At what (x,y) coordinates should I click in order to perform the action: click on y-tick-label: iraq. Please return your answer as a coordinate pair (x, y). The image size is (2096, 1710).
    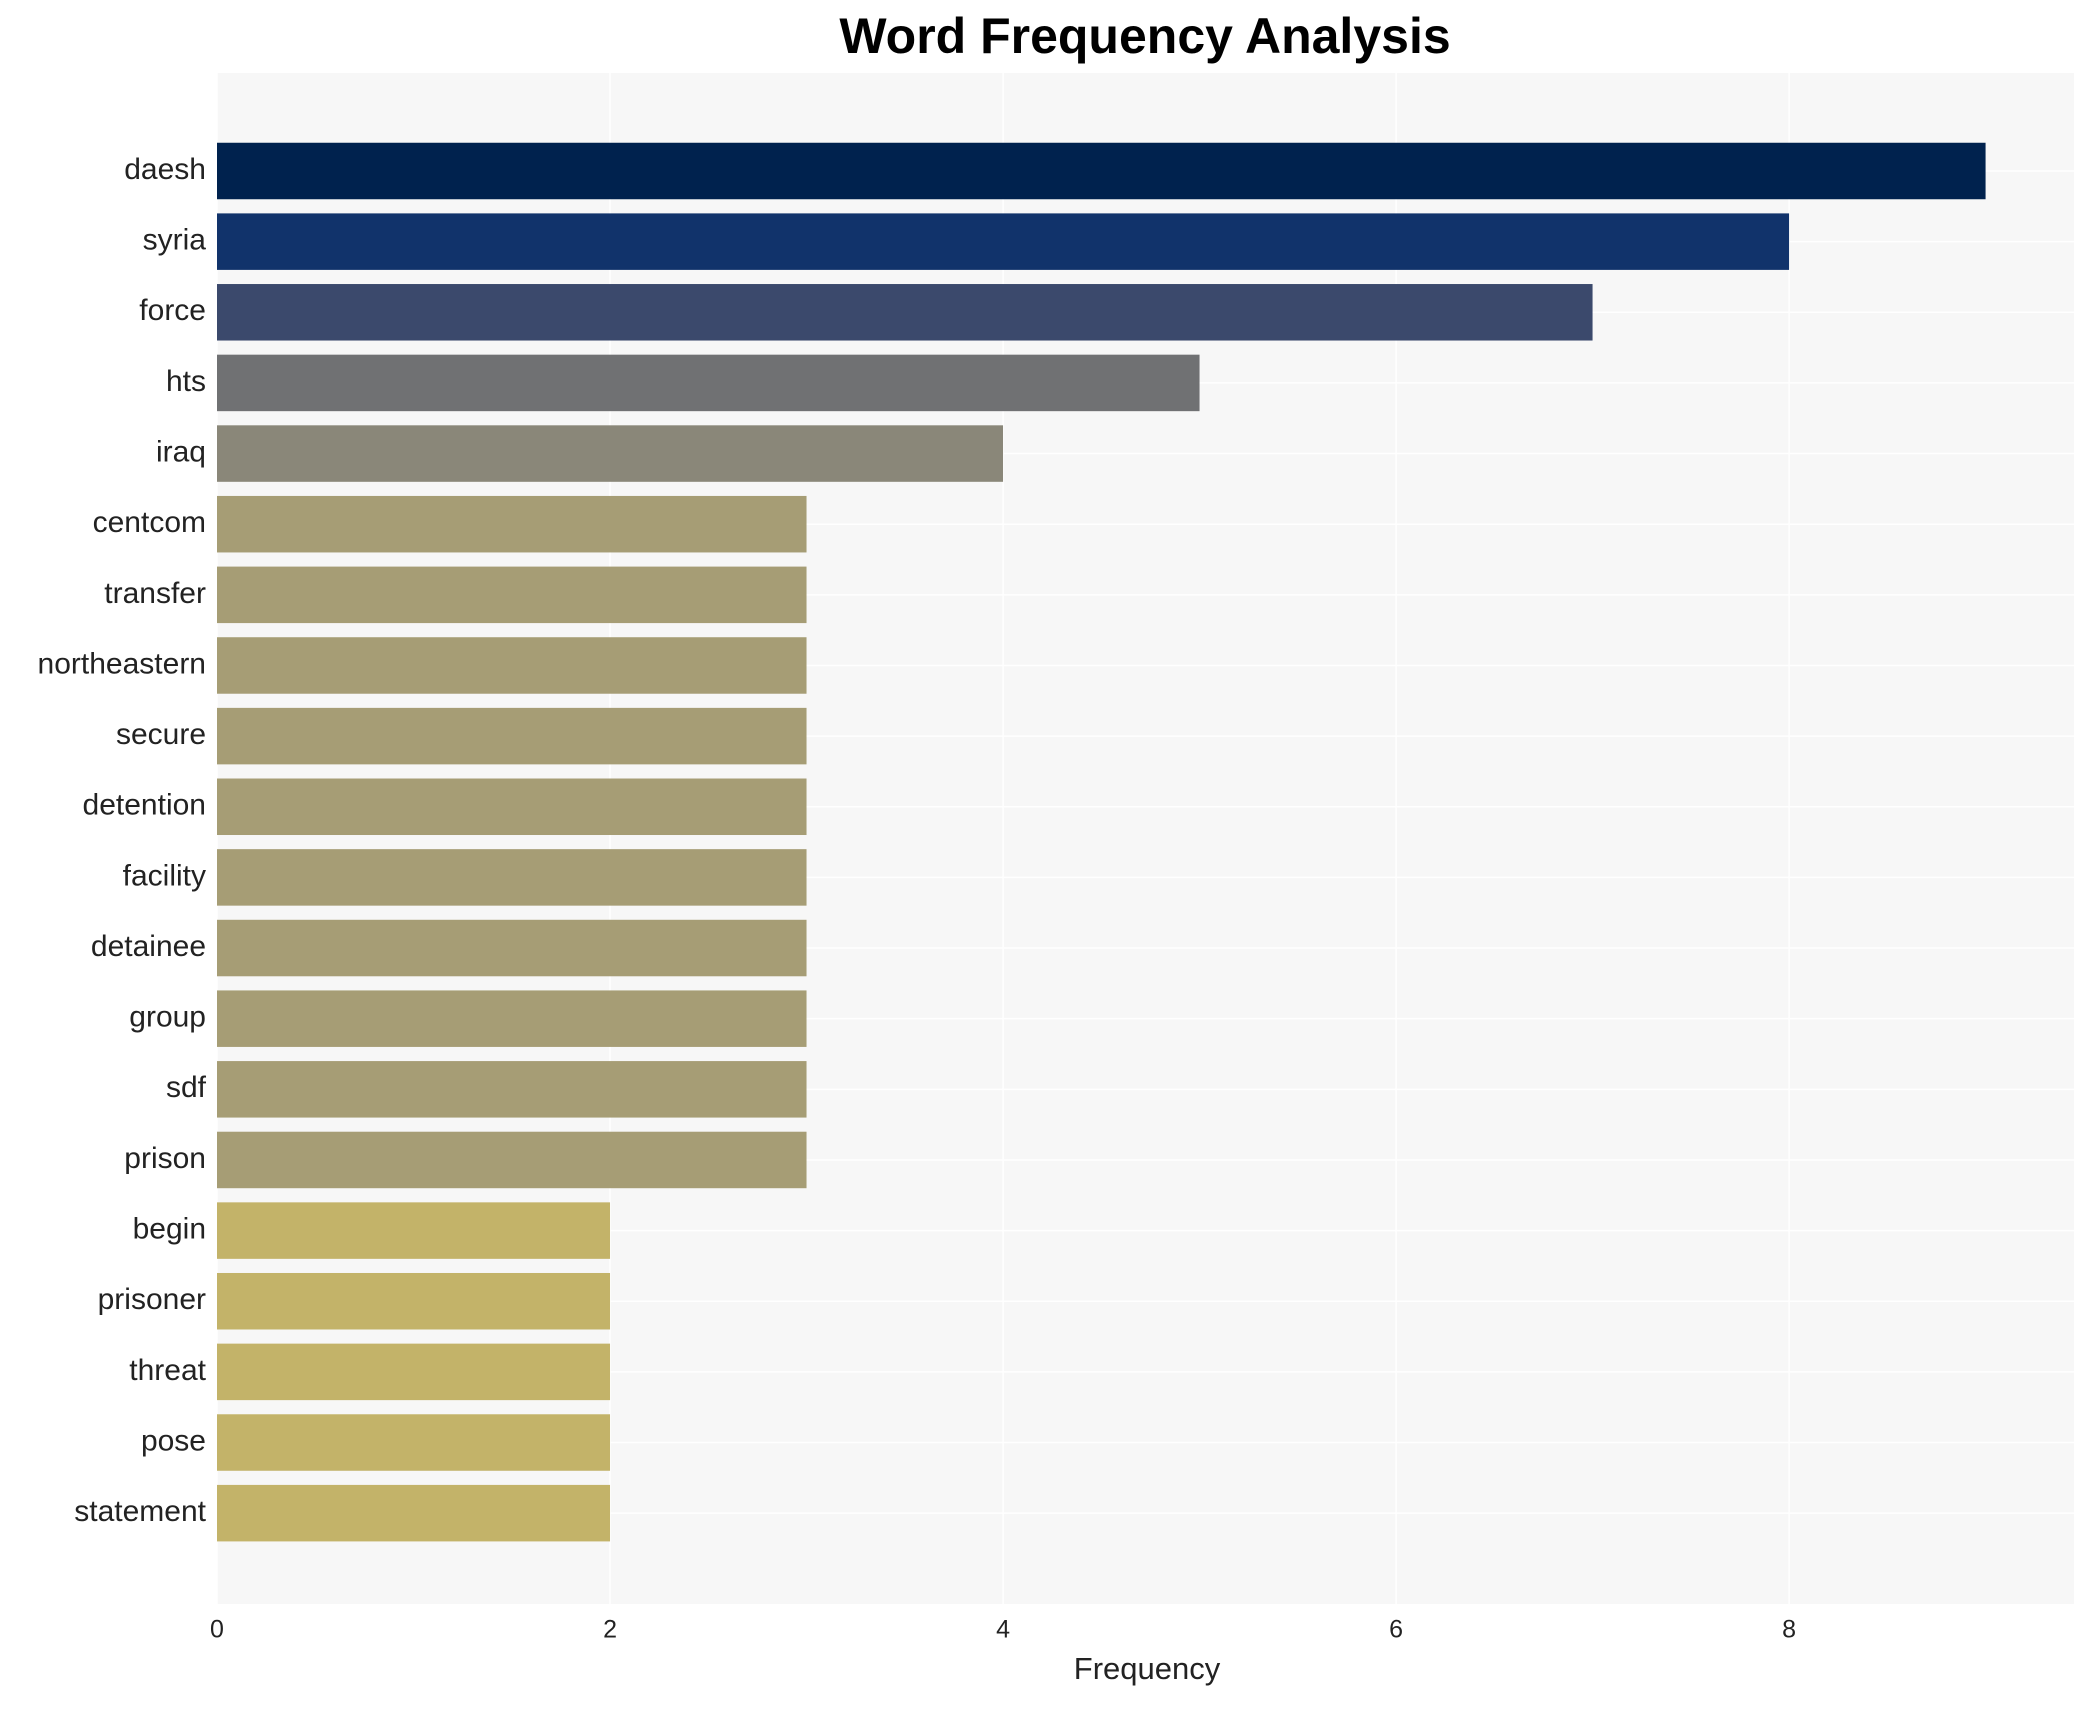
    Looking at the image, I should click on (181, 451).